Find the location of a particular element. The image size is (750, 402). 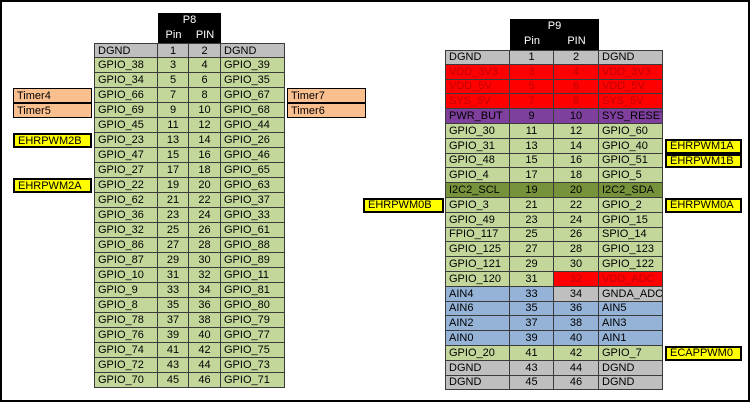

pin-number-right: 16 is located at coordinates (205, 155).